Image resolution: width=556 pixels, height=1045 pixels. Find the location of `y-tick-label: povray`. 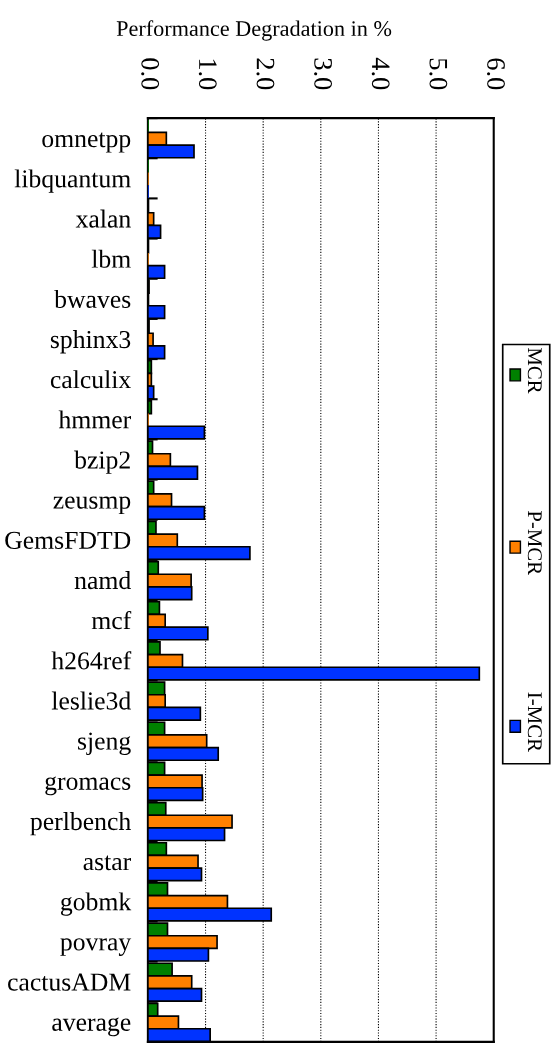

y-tick-label: povray is located at coordinates (96, 947).